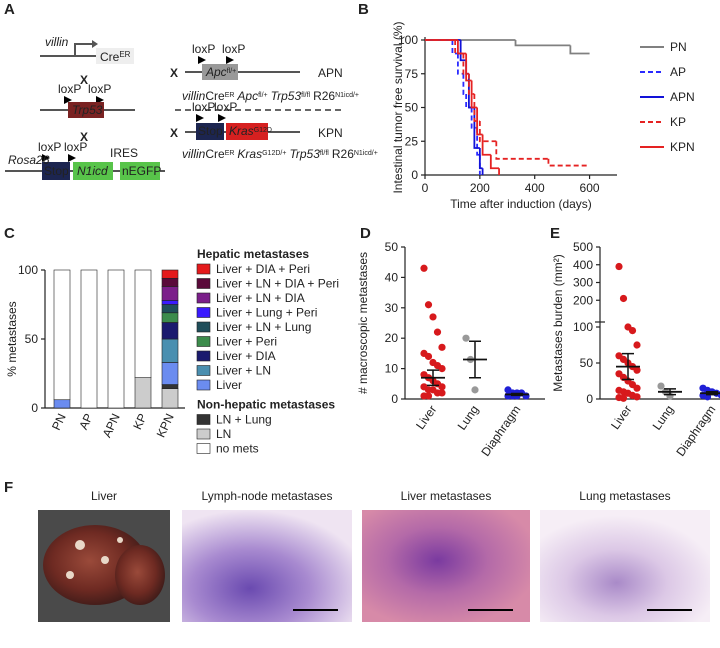  What do you see at coordinates (139, 421) in the screenshot?
I see `x-tick-label: KP` at bounding box center [139, 421].